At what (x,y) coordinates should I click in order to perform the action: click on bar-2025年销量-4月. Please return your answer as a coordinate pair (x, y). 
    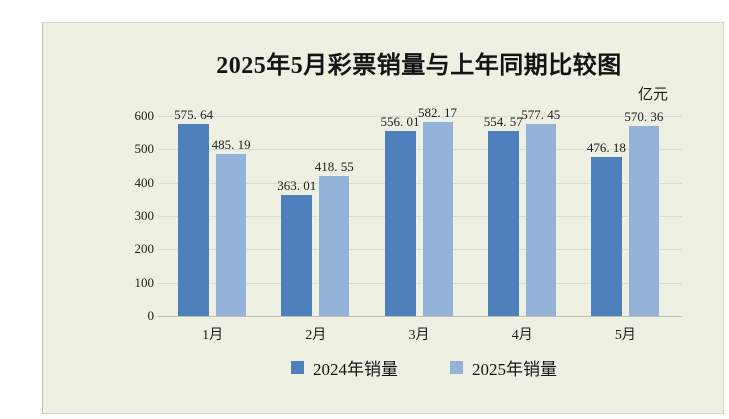
    Looking at the image, I should click on (540, 219).